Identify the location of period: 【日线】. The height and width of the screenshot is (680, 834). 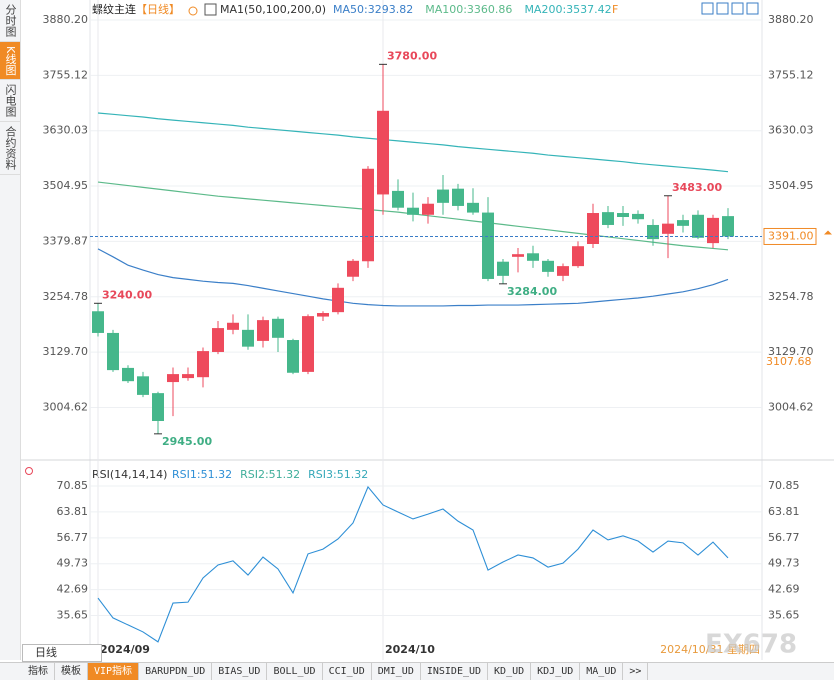
(158, 9).